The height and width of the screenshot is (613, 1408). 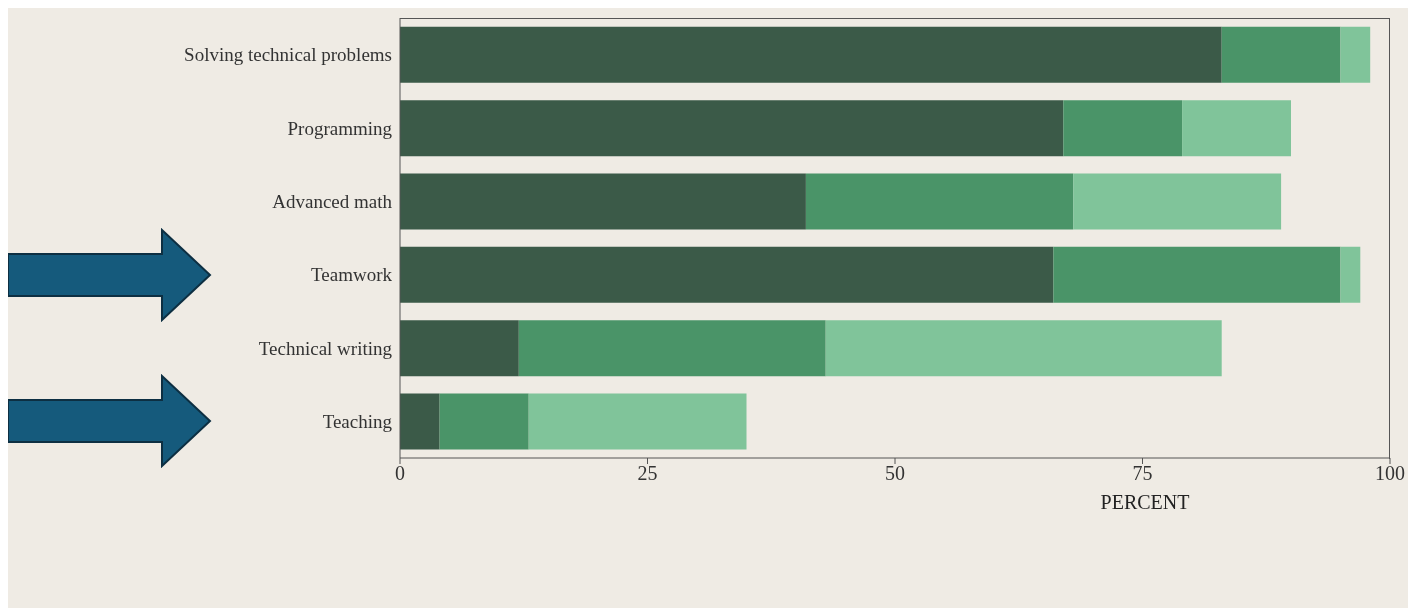 What do you see at coordinates (1145, 502) in the screenshot?
I see `x-axis-title: PERCENT` at bounding box center [1145, 502].